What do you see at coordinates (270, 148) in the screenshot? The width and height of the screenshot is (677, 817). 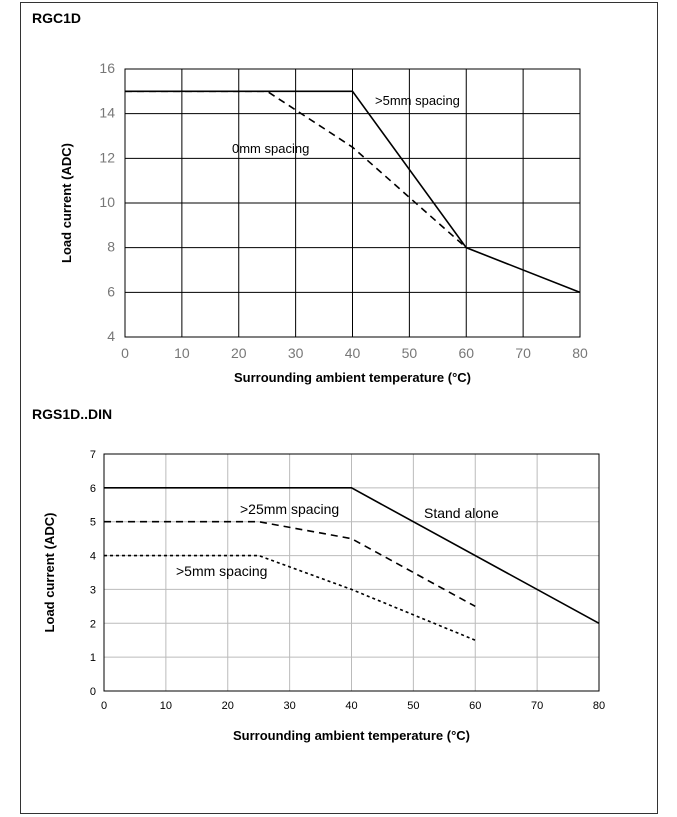 I see `series-label-rgc1d-1: 0mm spacing` at bounding box center [270, 148].